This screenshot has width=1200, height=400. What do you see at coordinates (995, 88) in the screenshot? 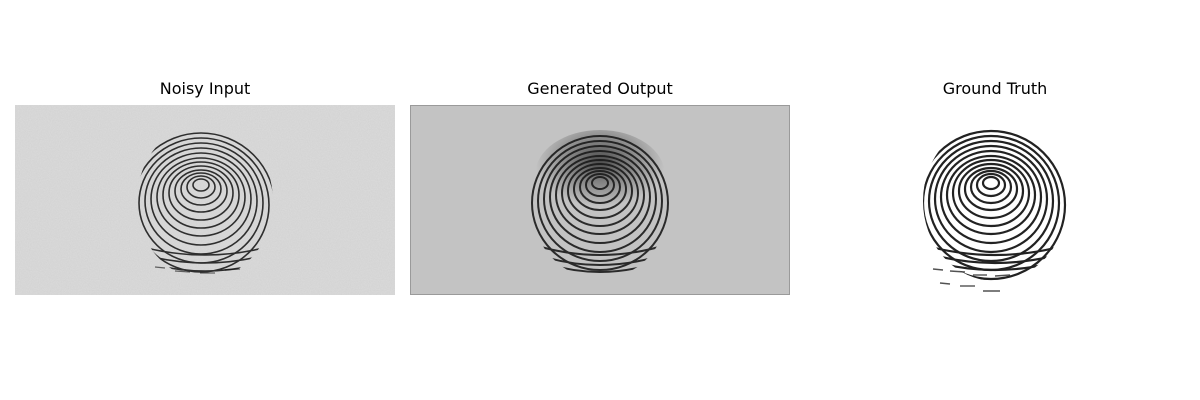
I see `panel-title: Ground Truth` at bounding box center [995, 88].